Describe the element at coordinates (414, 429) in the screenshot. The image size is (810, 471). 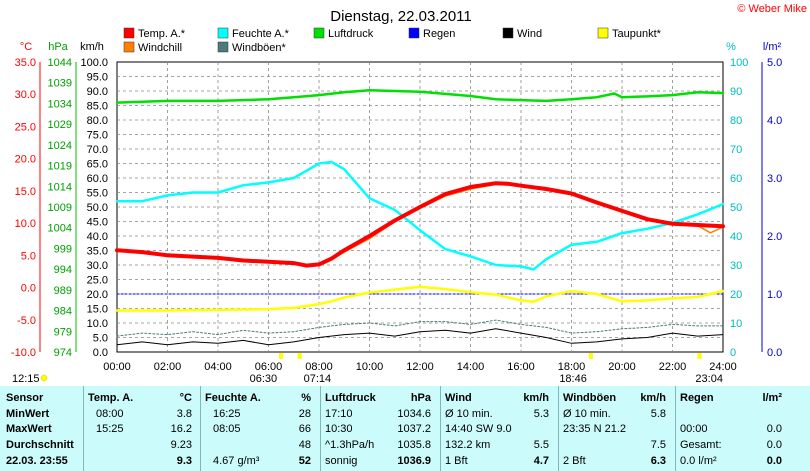
I see `table-cell: 1037.2` at that location.